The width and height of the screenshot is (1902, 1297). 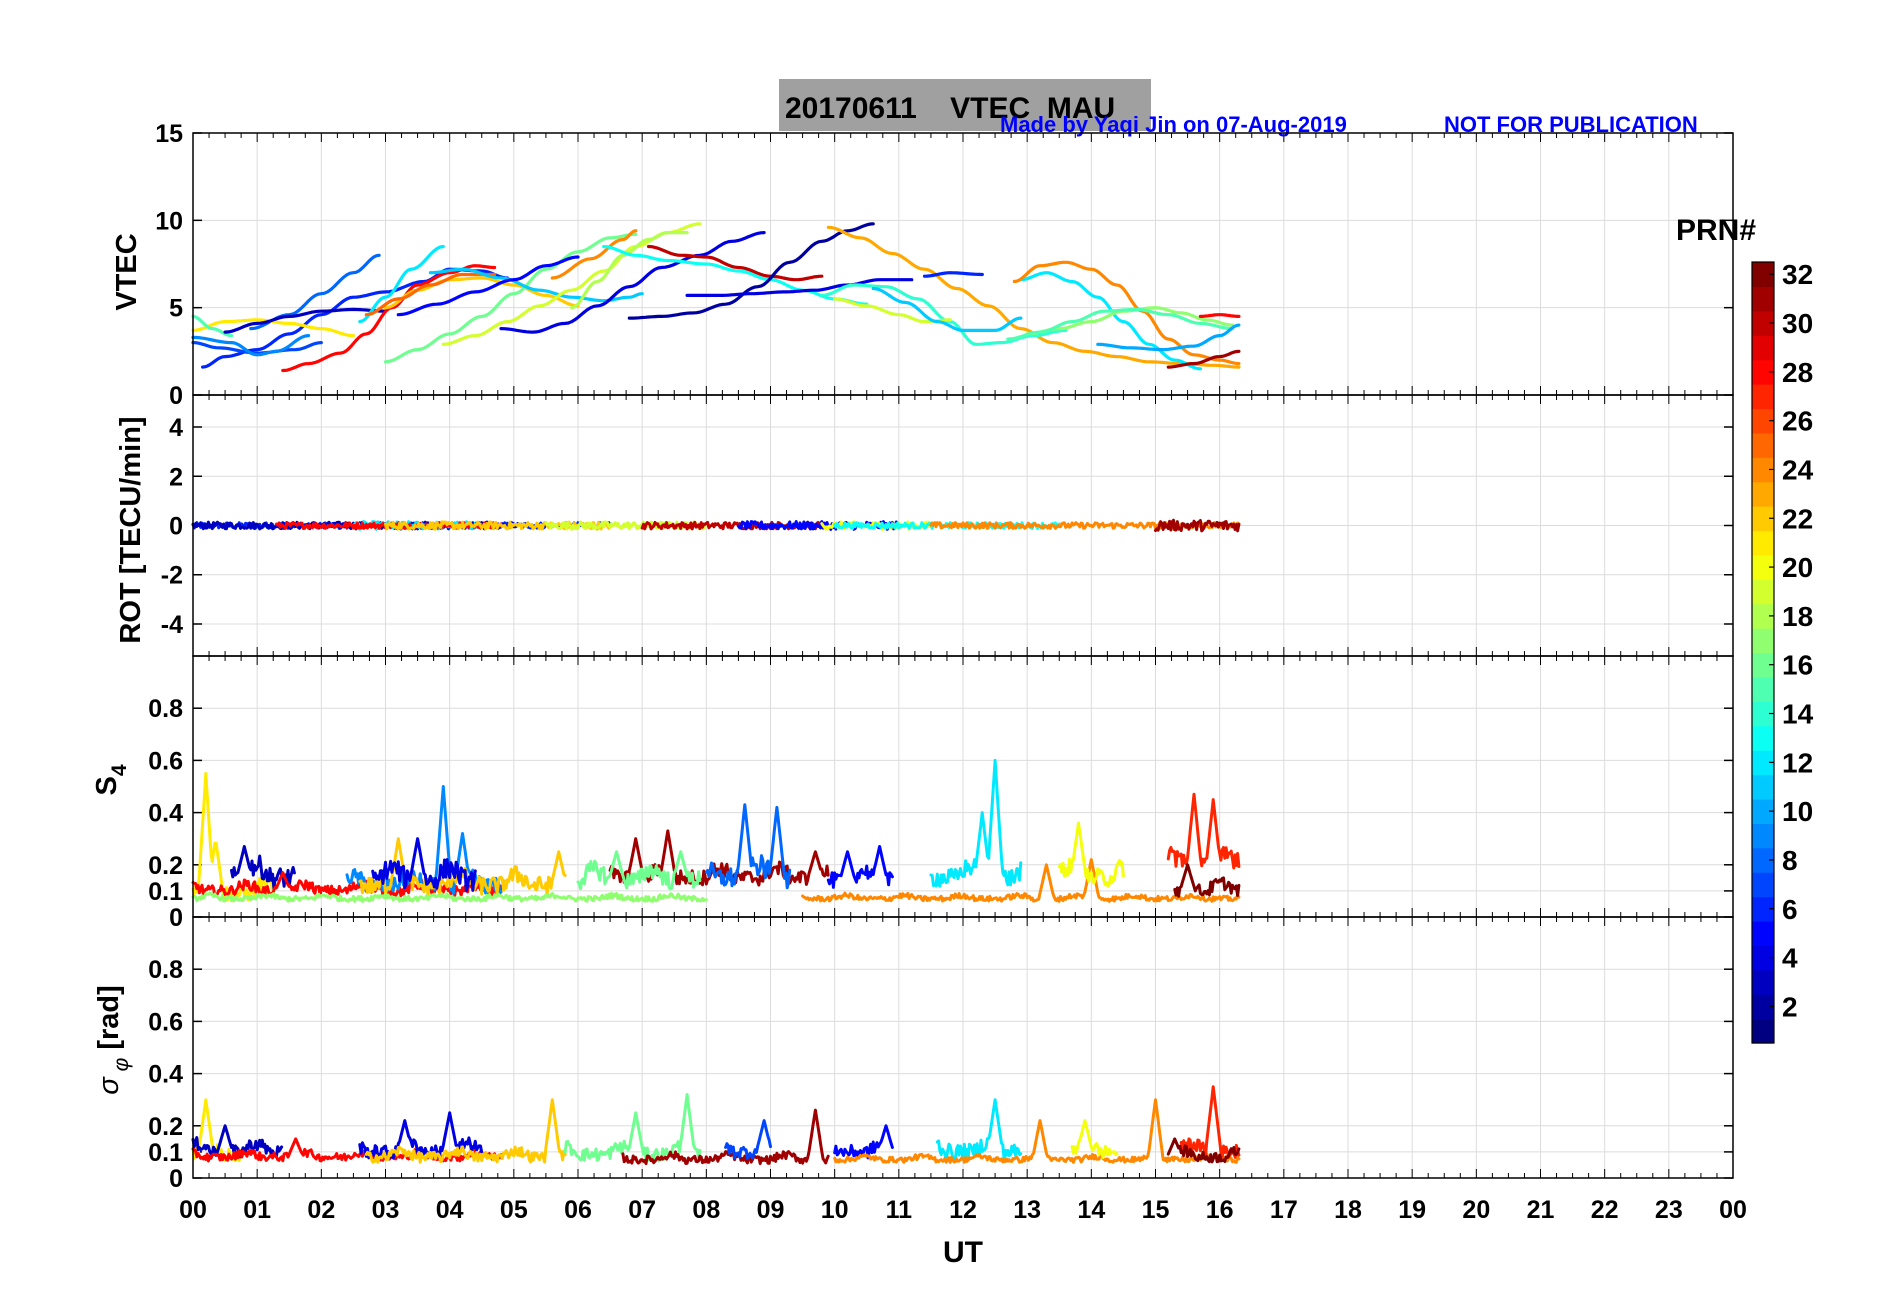 What do you see at coordinates (1790, 958) in the screenshot?
I see `colorbar-tick-label: 4` at bounding box center [1790, 958].